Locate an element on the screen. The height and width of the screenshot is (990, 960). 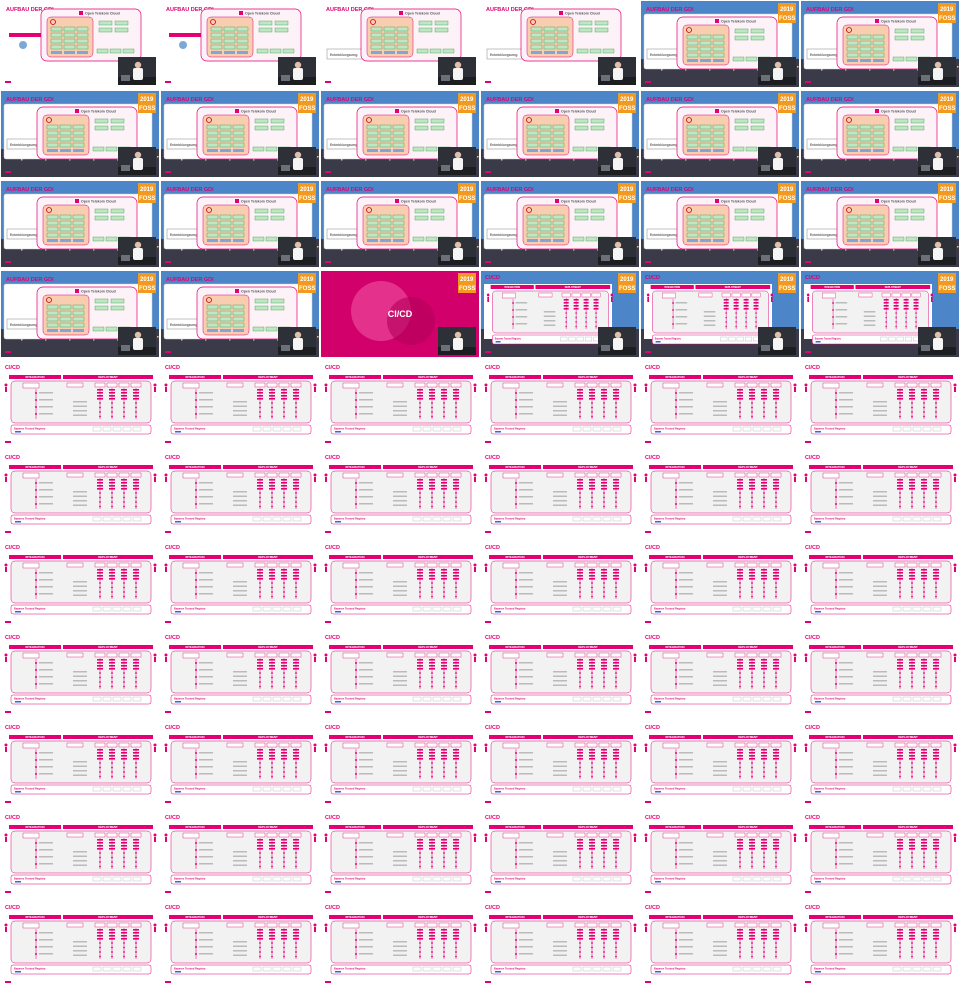
integration-header is located at coordinates (35, 467).